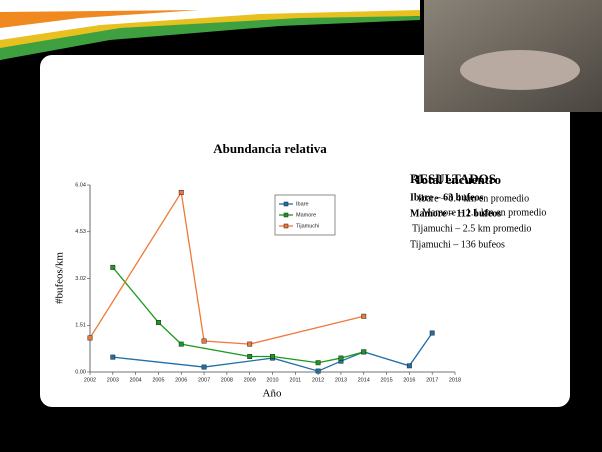 The height and width of the screenshot is (452, 602). What do you see at coordinates (60, 278) in the screenshot?
I see `y-axis-label: #bufeos/km` at bounding box center [60, 278].